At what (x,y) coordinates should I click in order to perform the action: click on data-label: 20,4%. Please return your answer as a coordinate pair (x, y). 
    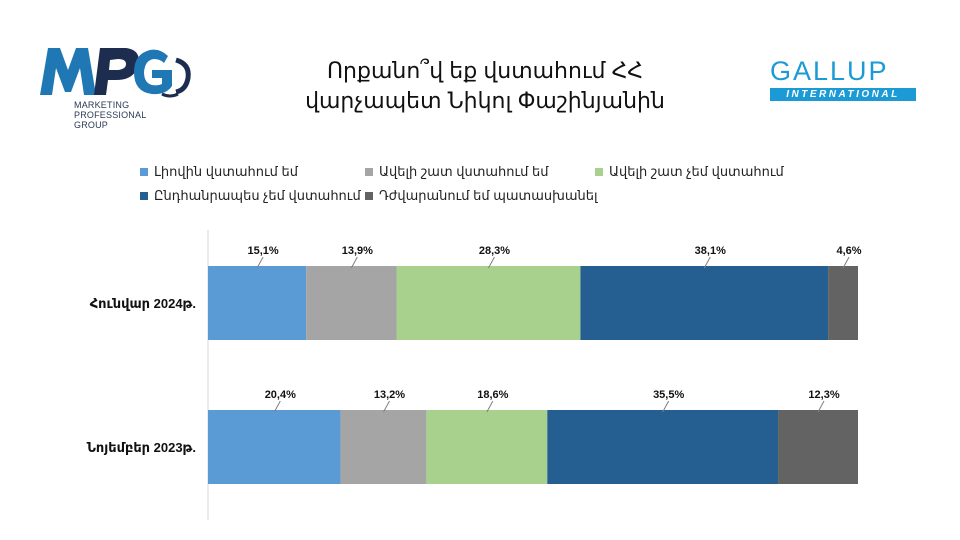
    Looking at the image, I should click on (280, 395).